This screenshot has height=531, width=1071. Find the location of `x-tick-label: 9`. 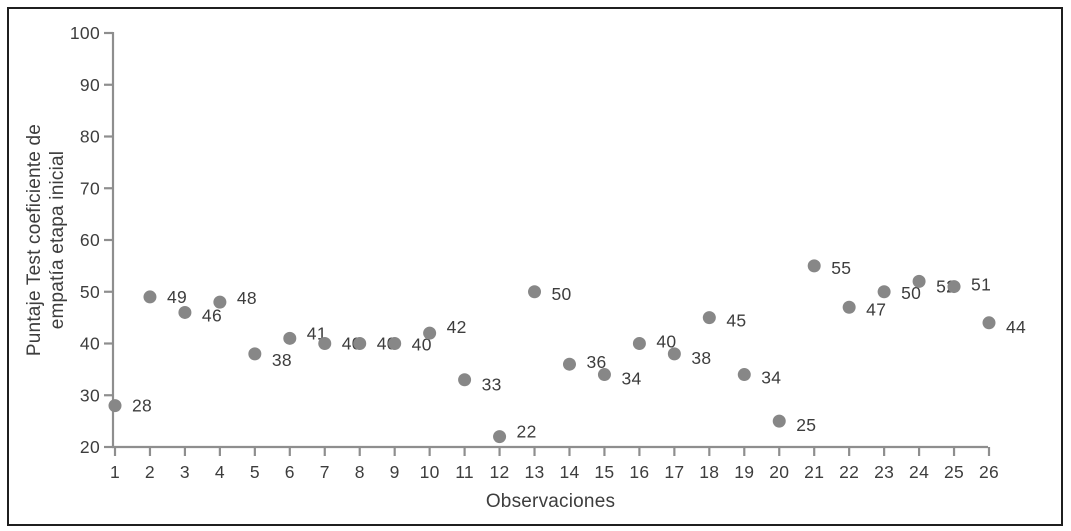

x-tick-label: 9 is located at coordinates (395, 472).